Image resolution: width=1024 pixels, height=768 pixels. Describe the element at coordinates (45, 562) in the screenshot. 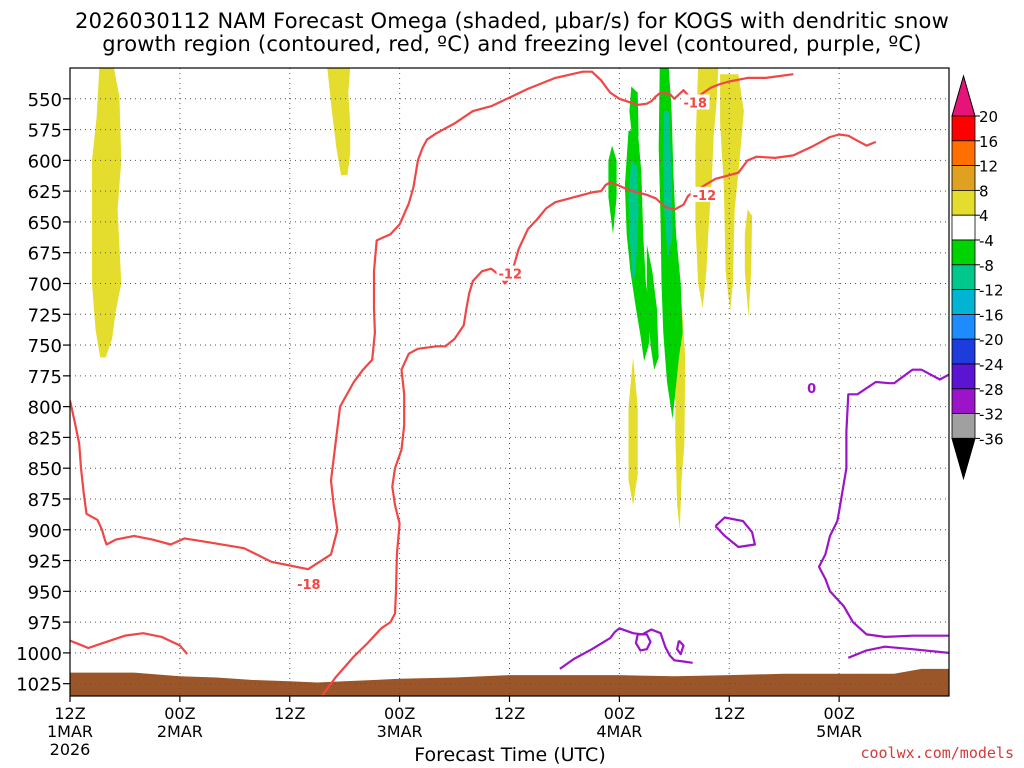

I see `y-tick-label: 925` at that location.